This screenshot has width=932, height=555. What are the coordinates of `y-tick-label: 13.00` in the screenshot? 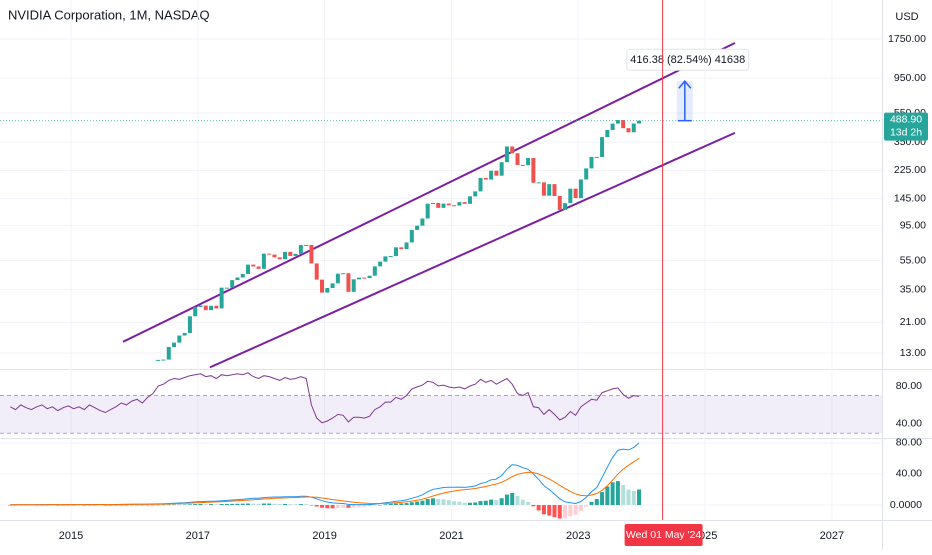 It's located at (913, 353).